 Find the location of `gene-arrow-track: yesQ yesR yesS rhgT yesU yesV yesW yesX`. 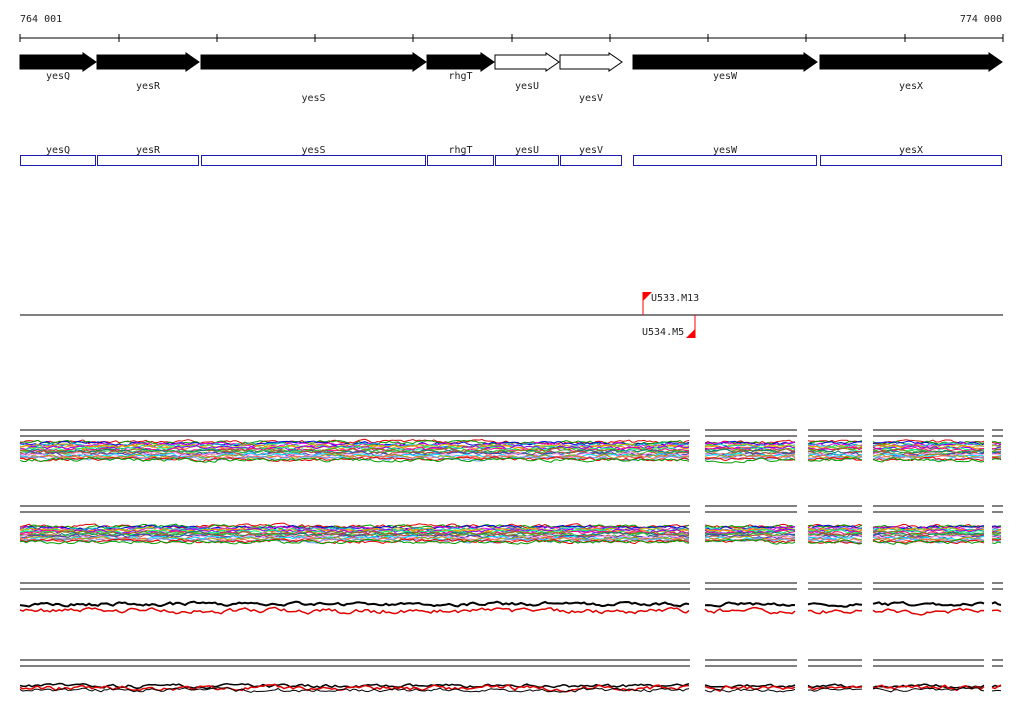

gene-arrow-track: yesQ yesR yesS rhgT yesU yesV yesW yesX is located at coordinates (511, 78).